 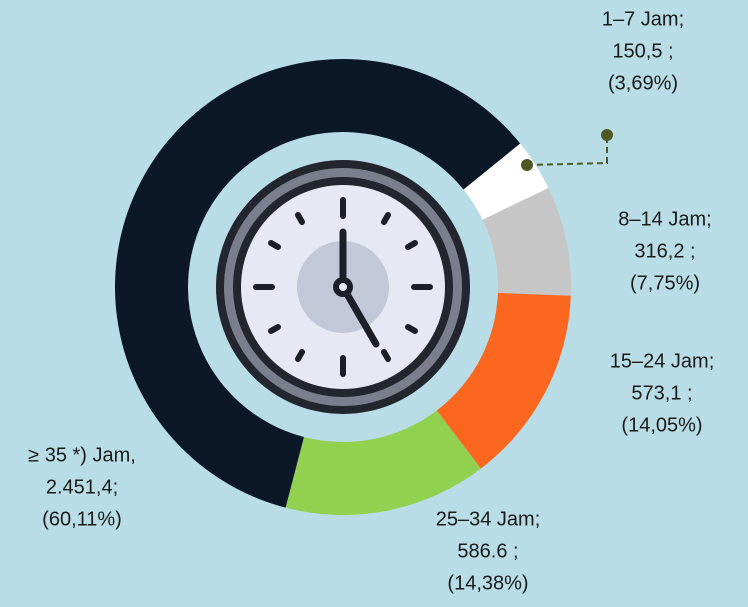 What do you see at coordinates (82, 487) in the screenshot?
I see `value-label: 2.451,4;` at bounding box center [82, 487].